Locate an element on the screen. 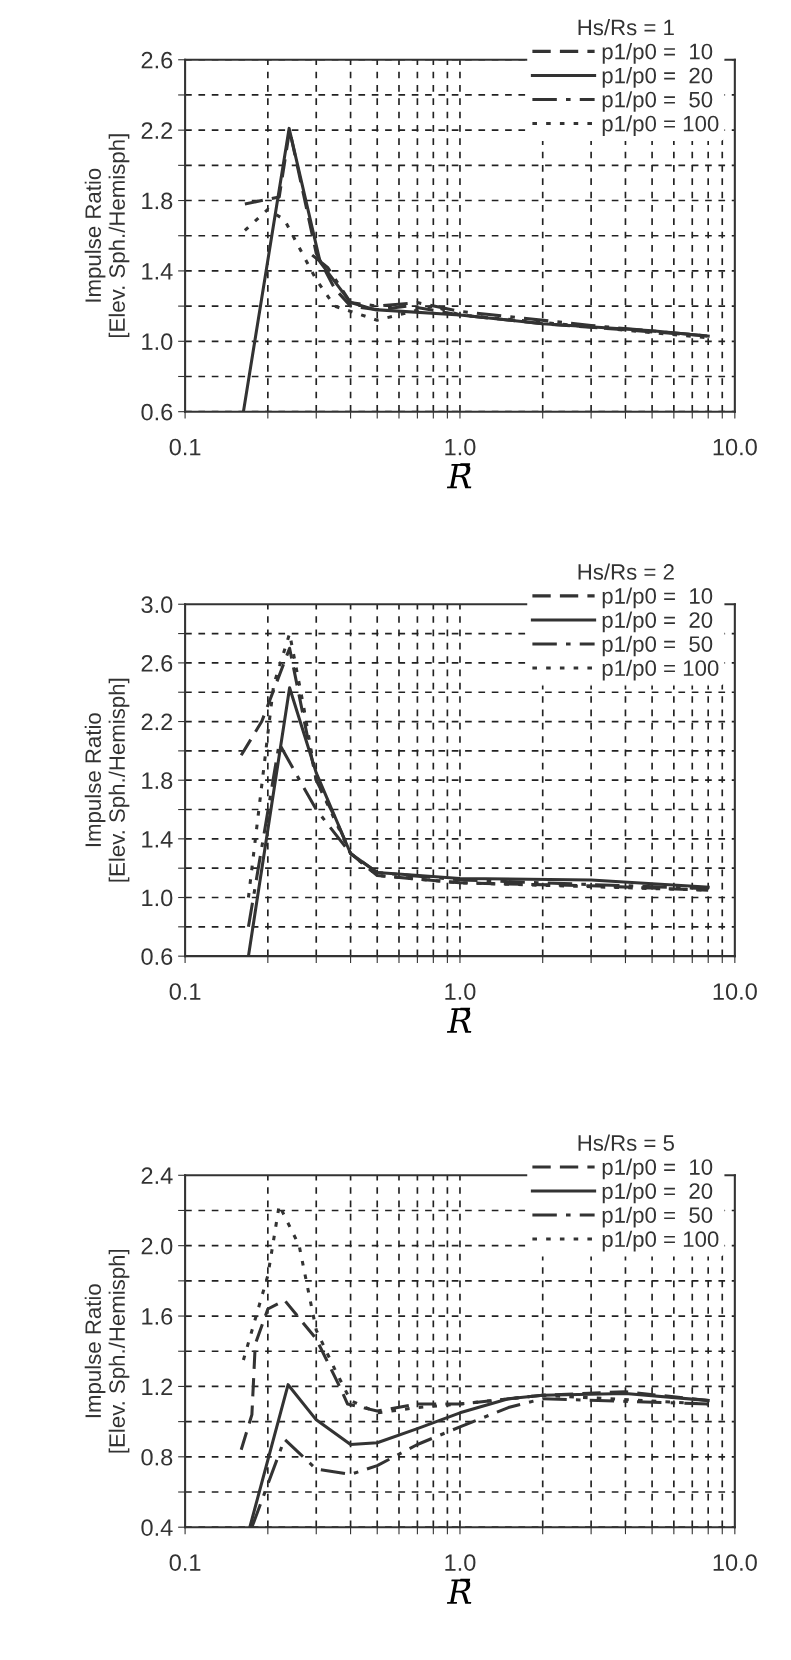  y-tick-label: 0.4 is located at coordinates (157, 1527).